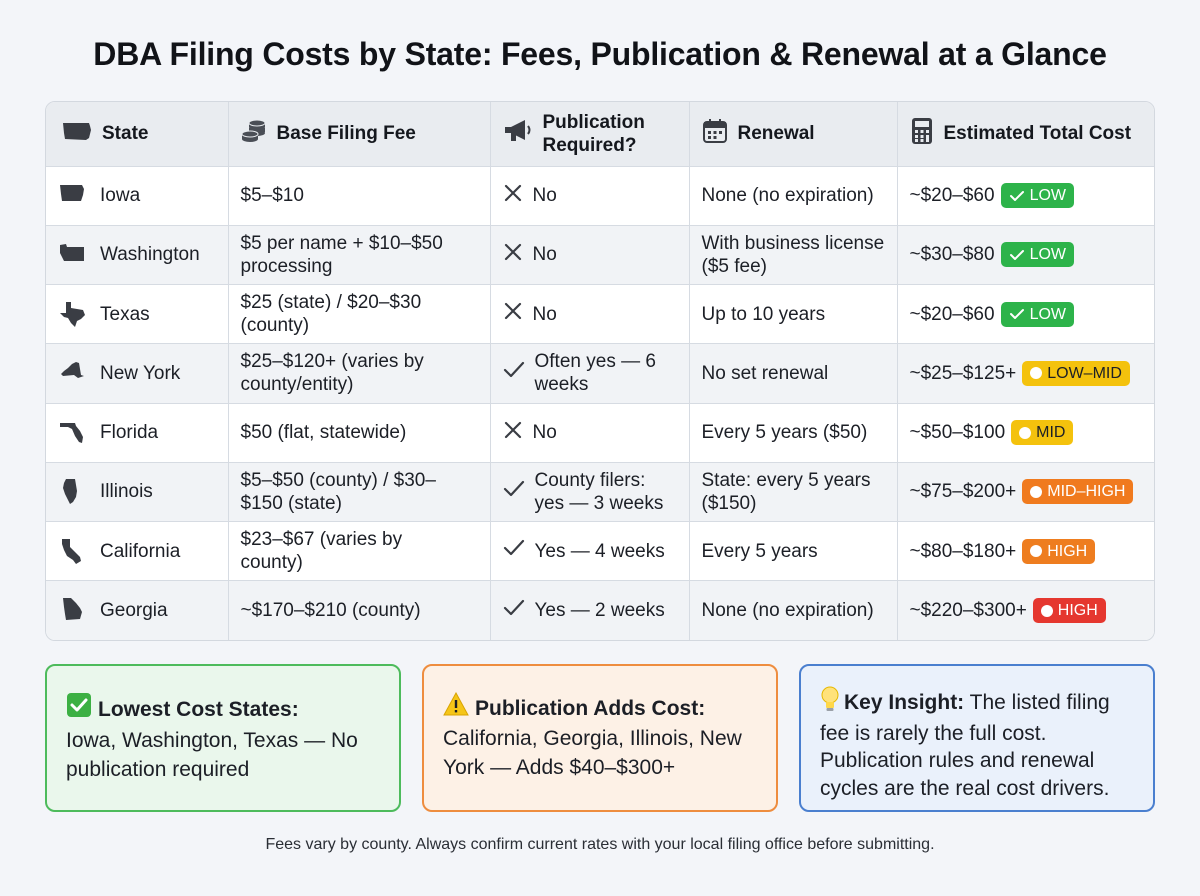 The width and height of the screenshot is (1200, 896). I want to click on renewal-value: Up to 10 years, so click(763, 314).